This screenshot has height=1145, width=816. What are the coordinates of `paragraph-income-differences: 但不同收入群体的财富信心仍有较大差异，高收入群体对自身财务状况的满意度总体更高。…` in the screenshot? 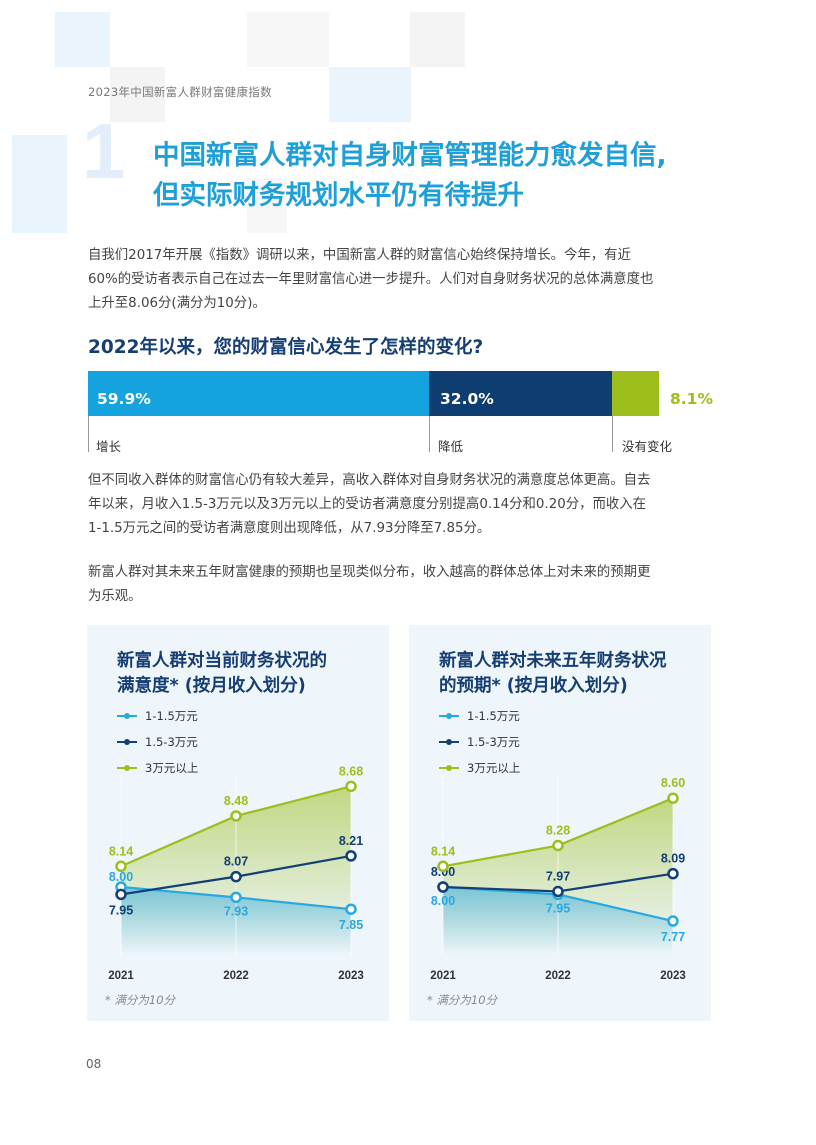 It's located at (403, 505).